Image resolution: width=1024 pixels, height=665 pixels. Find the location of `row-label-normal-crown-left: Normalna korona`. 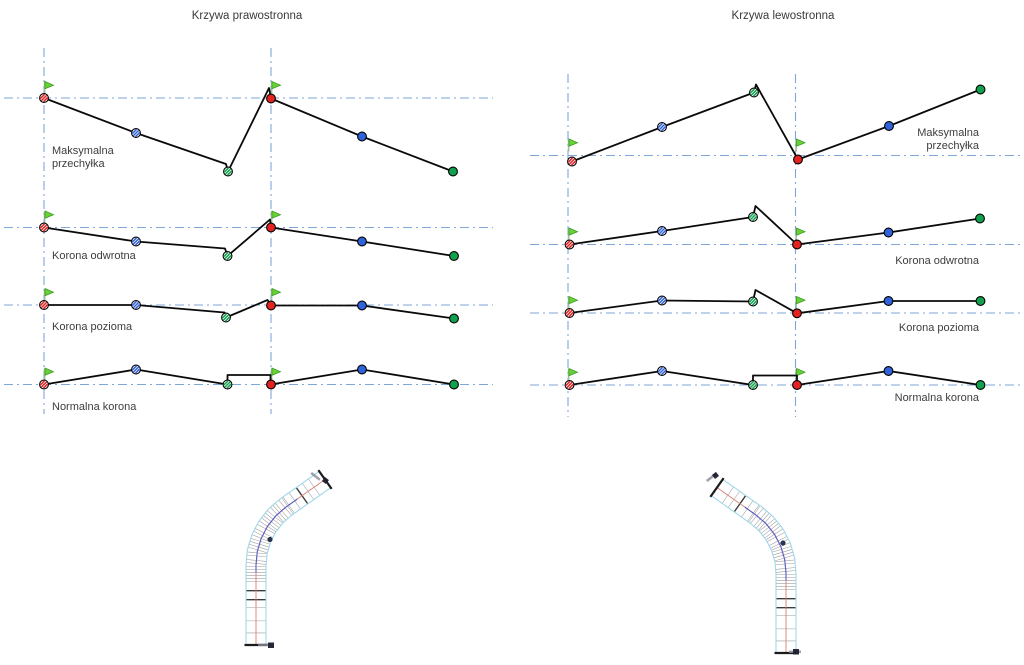

row-label-normal-crown-left: Normalna korona is located at coordinates (94, 407).